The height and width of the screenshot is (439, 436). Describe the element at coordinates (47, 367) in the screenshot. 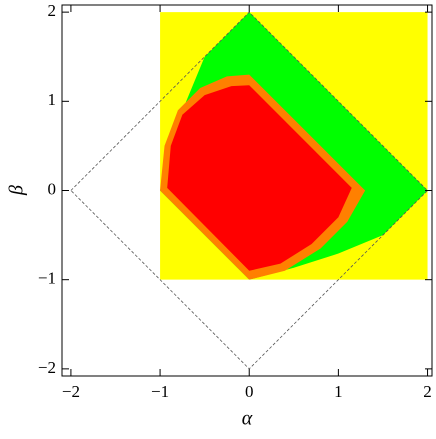

I see `y-tick-label: −2` at that location.